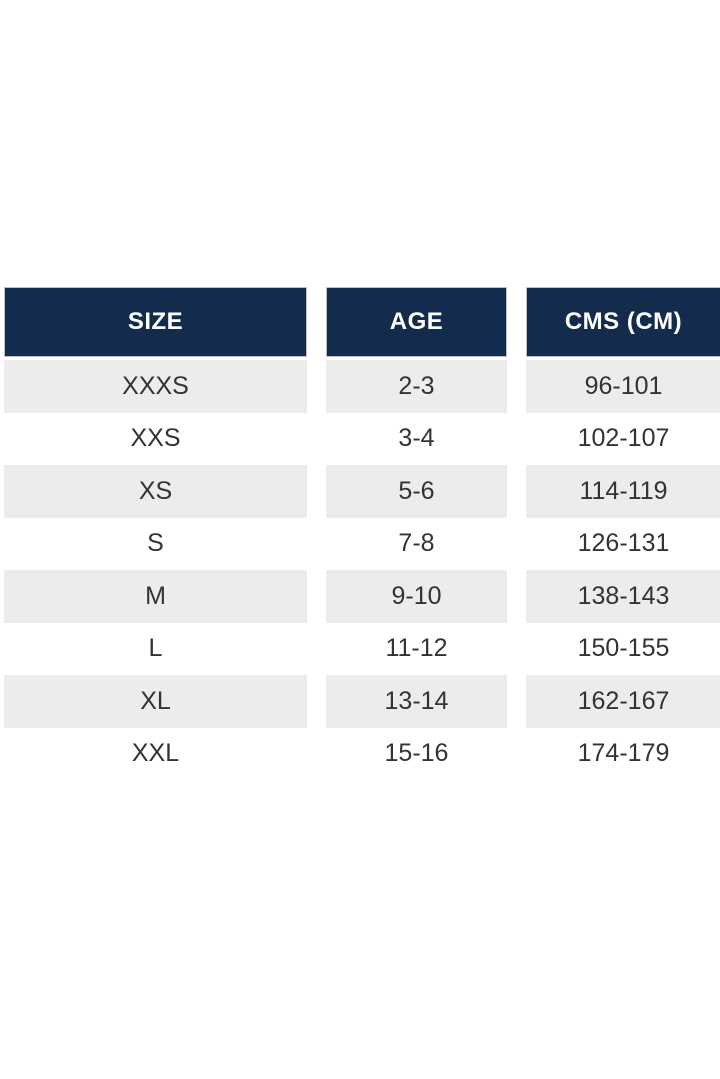 This screenshot has height=1079, width=720. Describe the element at coordinates (416, 491) in the screenshot. I see `age-cell: 5-6` at that location.